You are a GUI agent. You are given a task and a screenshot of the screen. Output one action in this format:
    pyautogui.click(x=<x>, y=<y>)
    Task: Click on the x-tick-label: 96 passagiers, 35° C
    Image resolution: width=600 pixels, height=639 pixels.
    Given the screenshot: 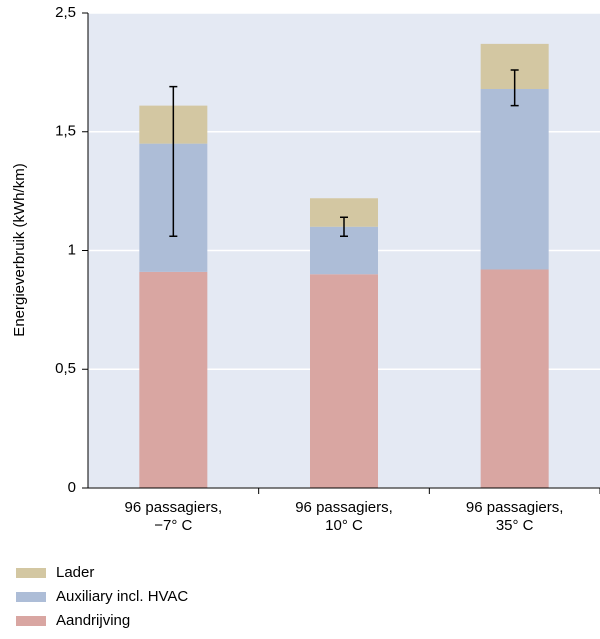 What is the action you would take?
    pyautogui.click(x=514, y=516)
    